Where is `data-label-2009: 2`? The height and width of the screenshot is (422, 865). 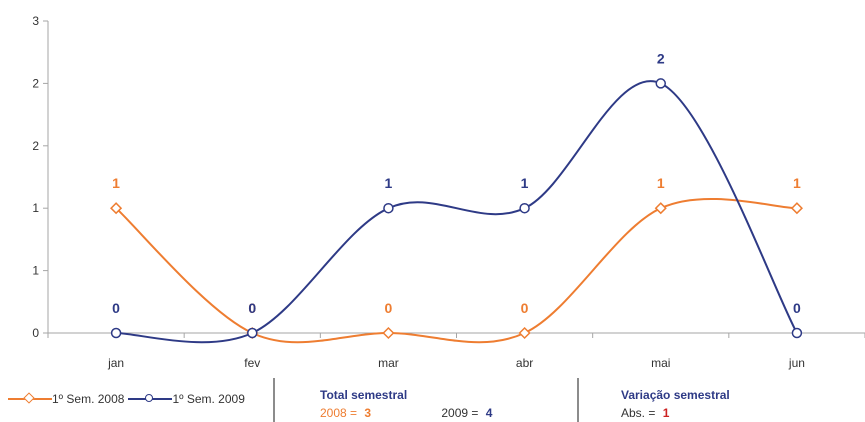
data-label-2009: 2 is located at coordinates (661, 58).